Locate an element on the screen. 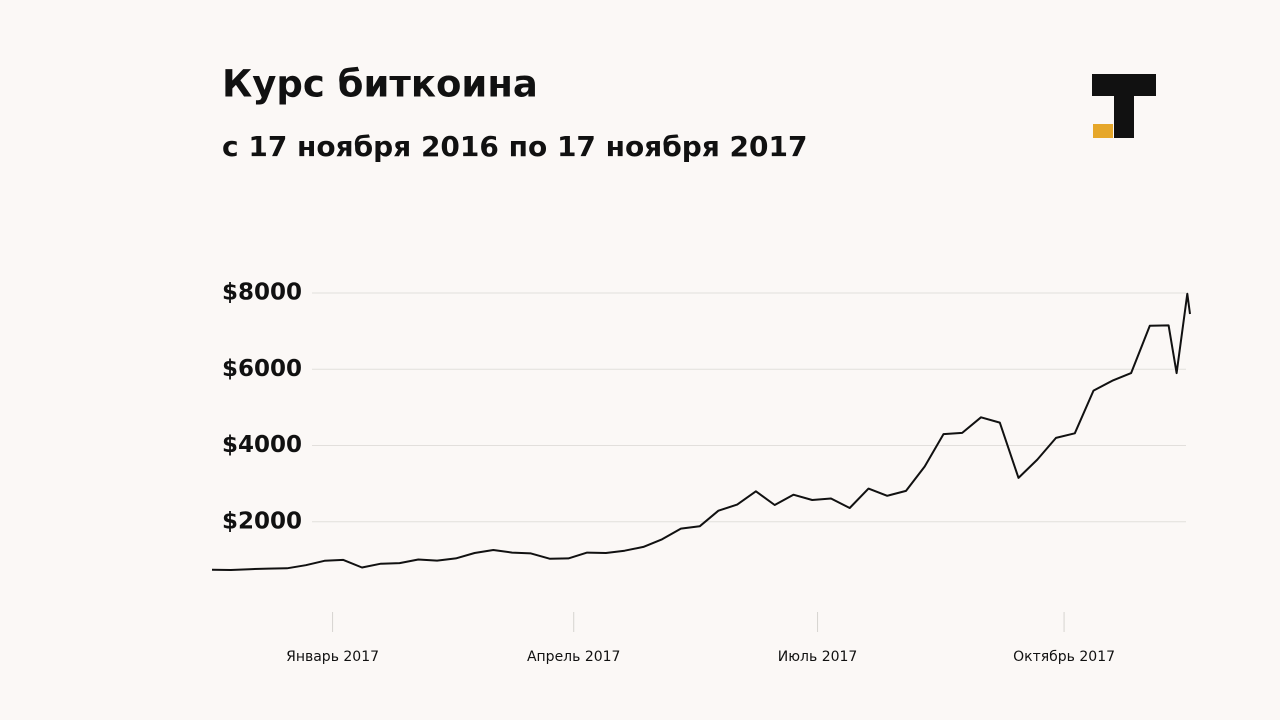  y-tick-label: $4000 is located at coordinates (262, 445).